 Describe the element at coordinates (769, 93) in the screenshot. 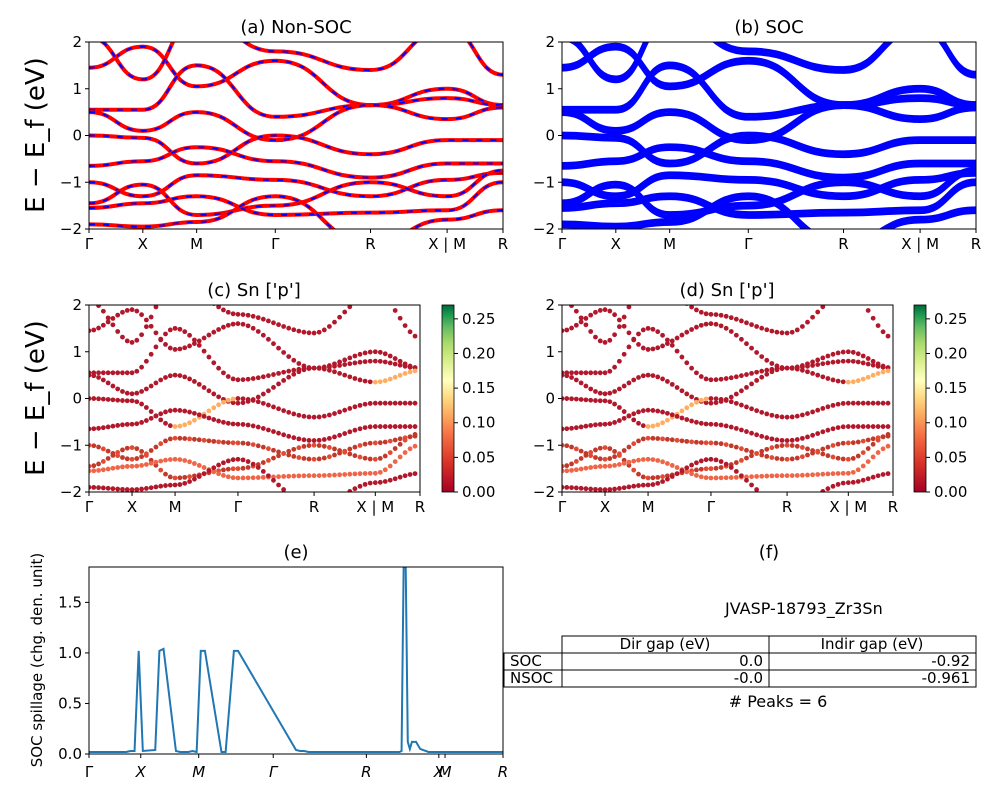

I see `band-line-soc` at that location.